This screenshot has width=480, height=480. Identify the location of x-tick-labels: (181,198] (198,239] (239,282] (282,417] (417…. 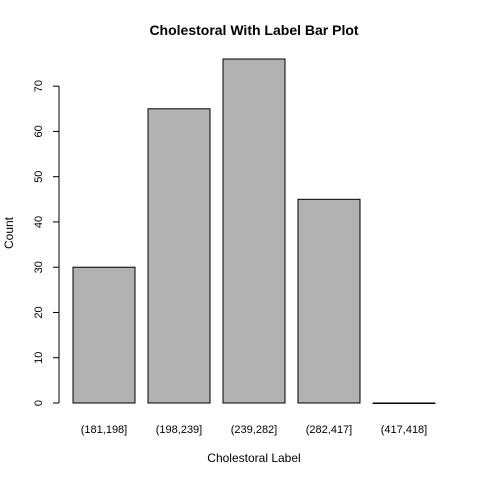
(254, 430).